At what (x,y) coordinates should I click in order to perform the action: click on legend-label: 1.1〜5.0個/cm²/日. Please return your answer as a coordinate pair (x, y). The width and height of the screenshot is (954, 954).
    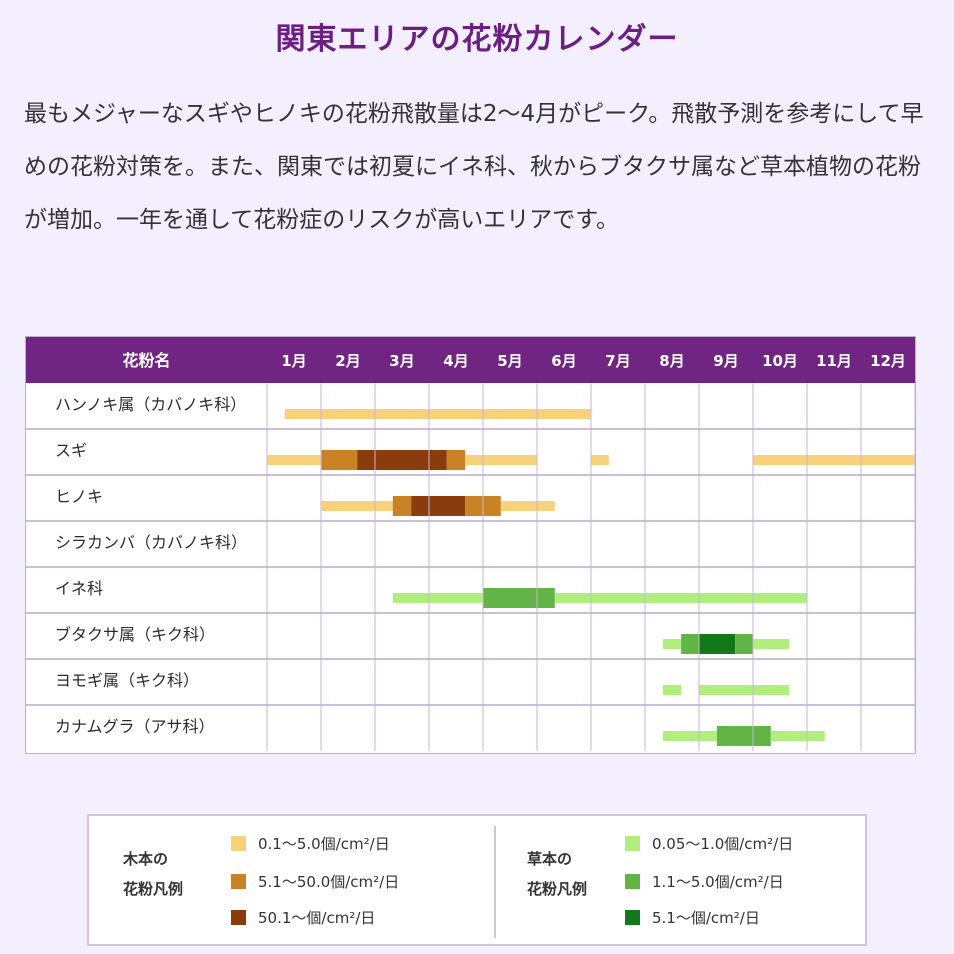
    Looking at the image, I should click on (718, 881).